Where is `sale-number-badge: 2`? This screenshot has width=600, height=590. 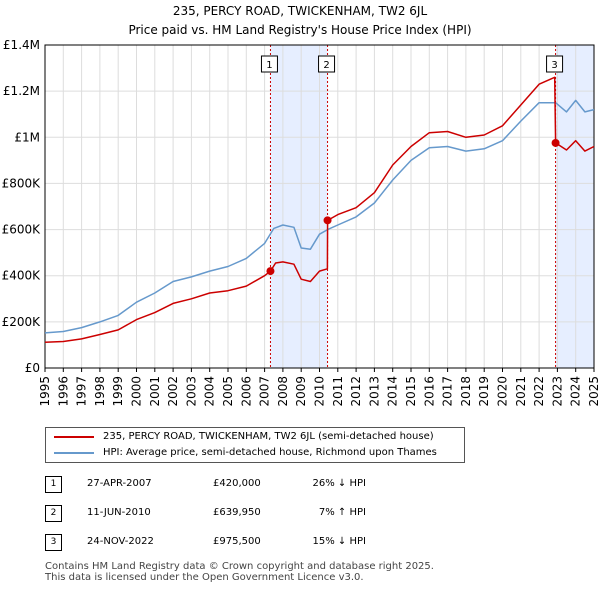 sale-number-badge: 2 is located at coordinates (53, 513).